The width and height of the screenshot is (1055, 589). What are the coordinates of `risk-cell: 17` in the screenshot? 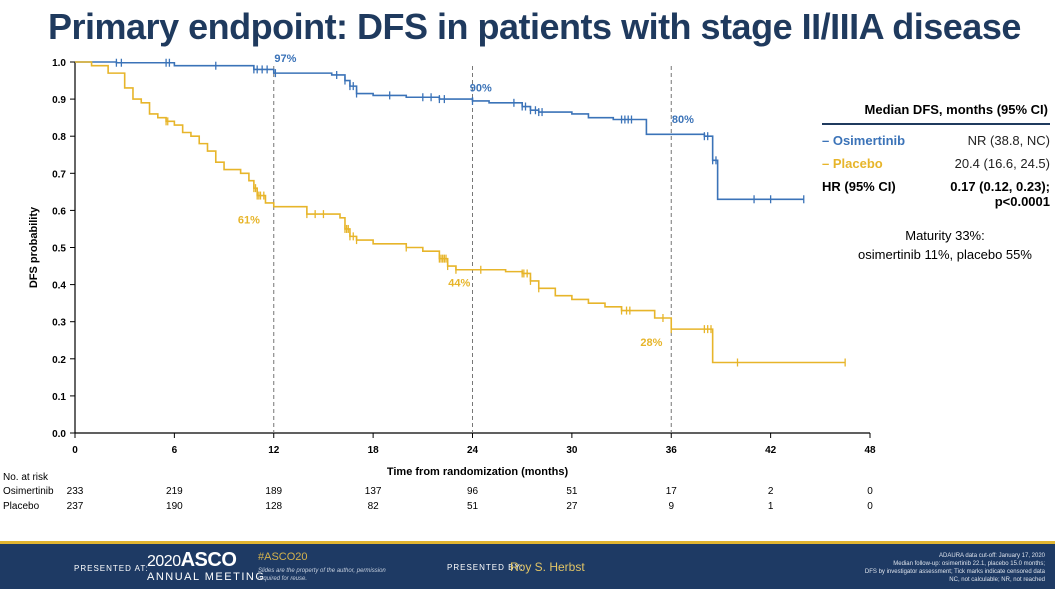 It's located at (671, 491).